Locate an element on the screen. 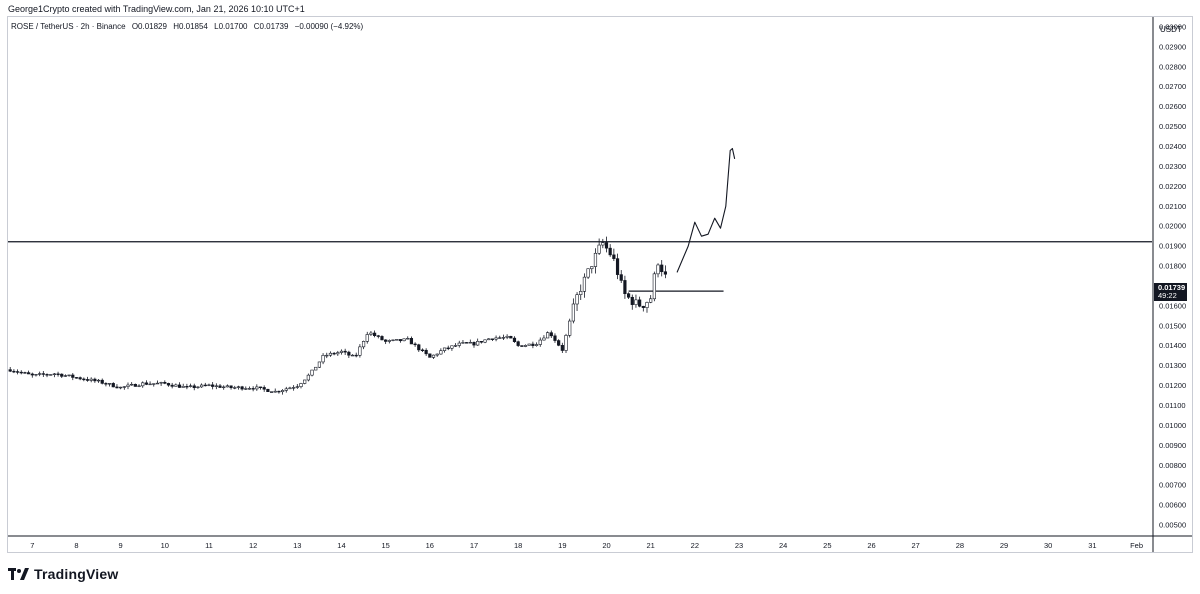 This screenshot has width=1200, height=594. price-tick-label: 0.02500 is located at coordinates (1172, 126).